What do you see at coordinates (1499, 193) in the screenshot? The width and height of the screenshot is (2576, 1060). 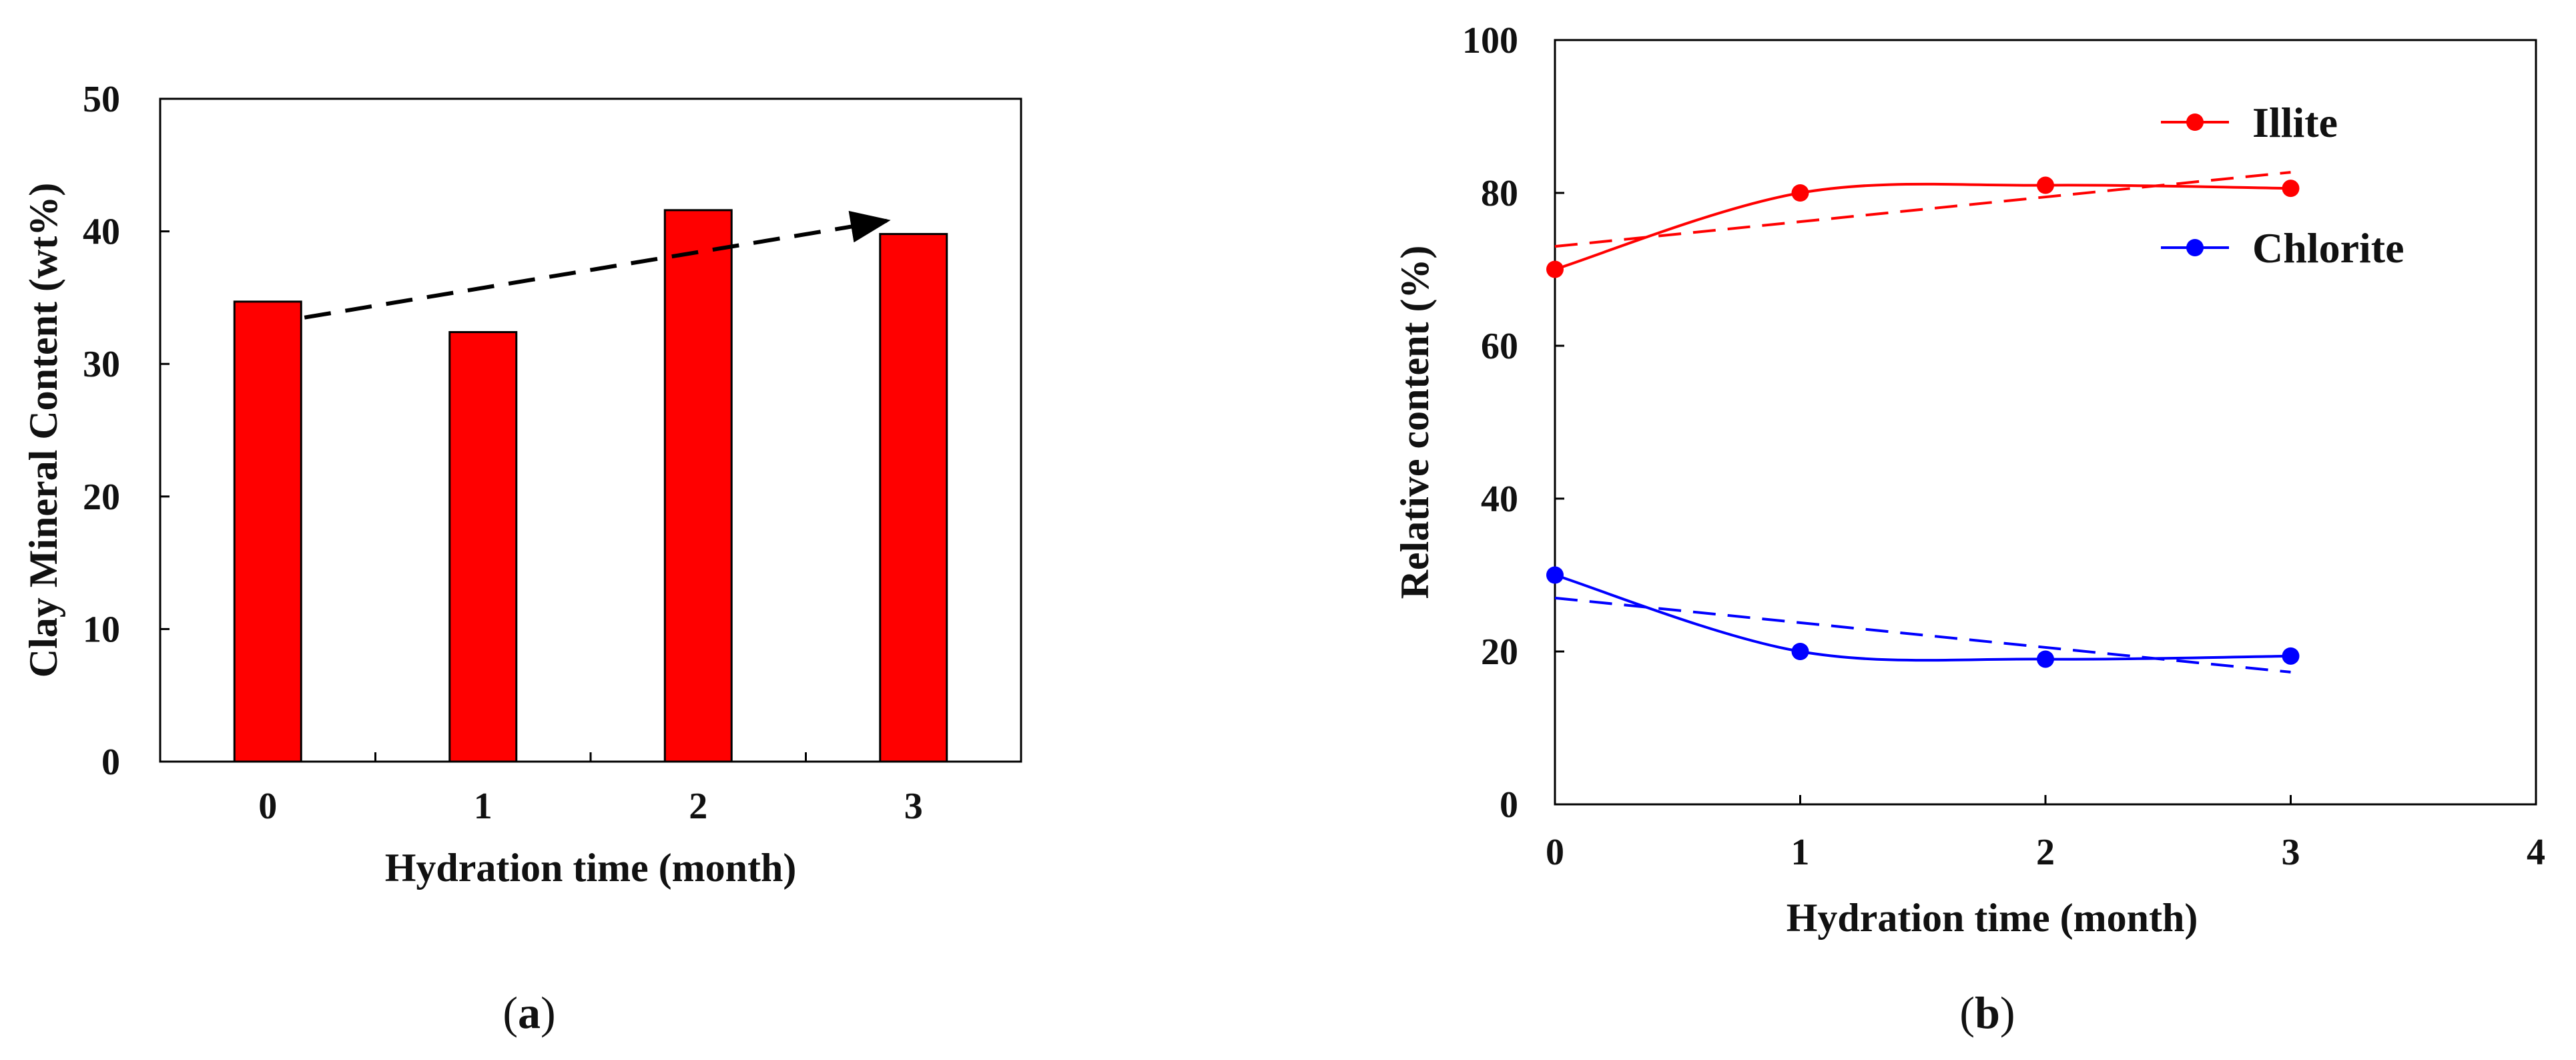 I see `y-tick-label-b: 80` at bounding box center [1499, 193].